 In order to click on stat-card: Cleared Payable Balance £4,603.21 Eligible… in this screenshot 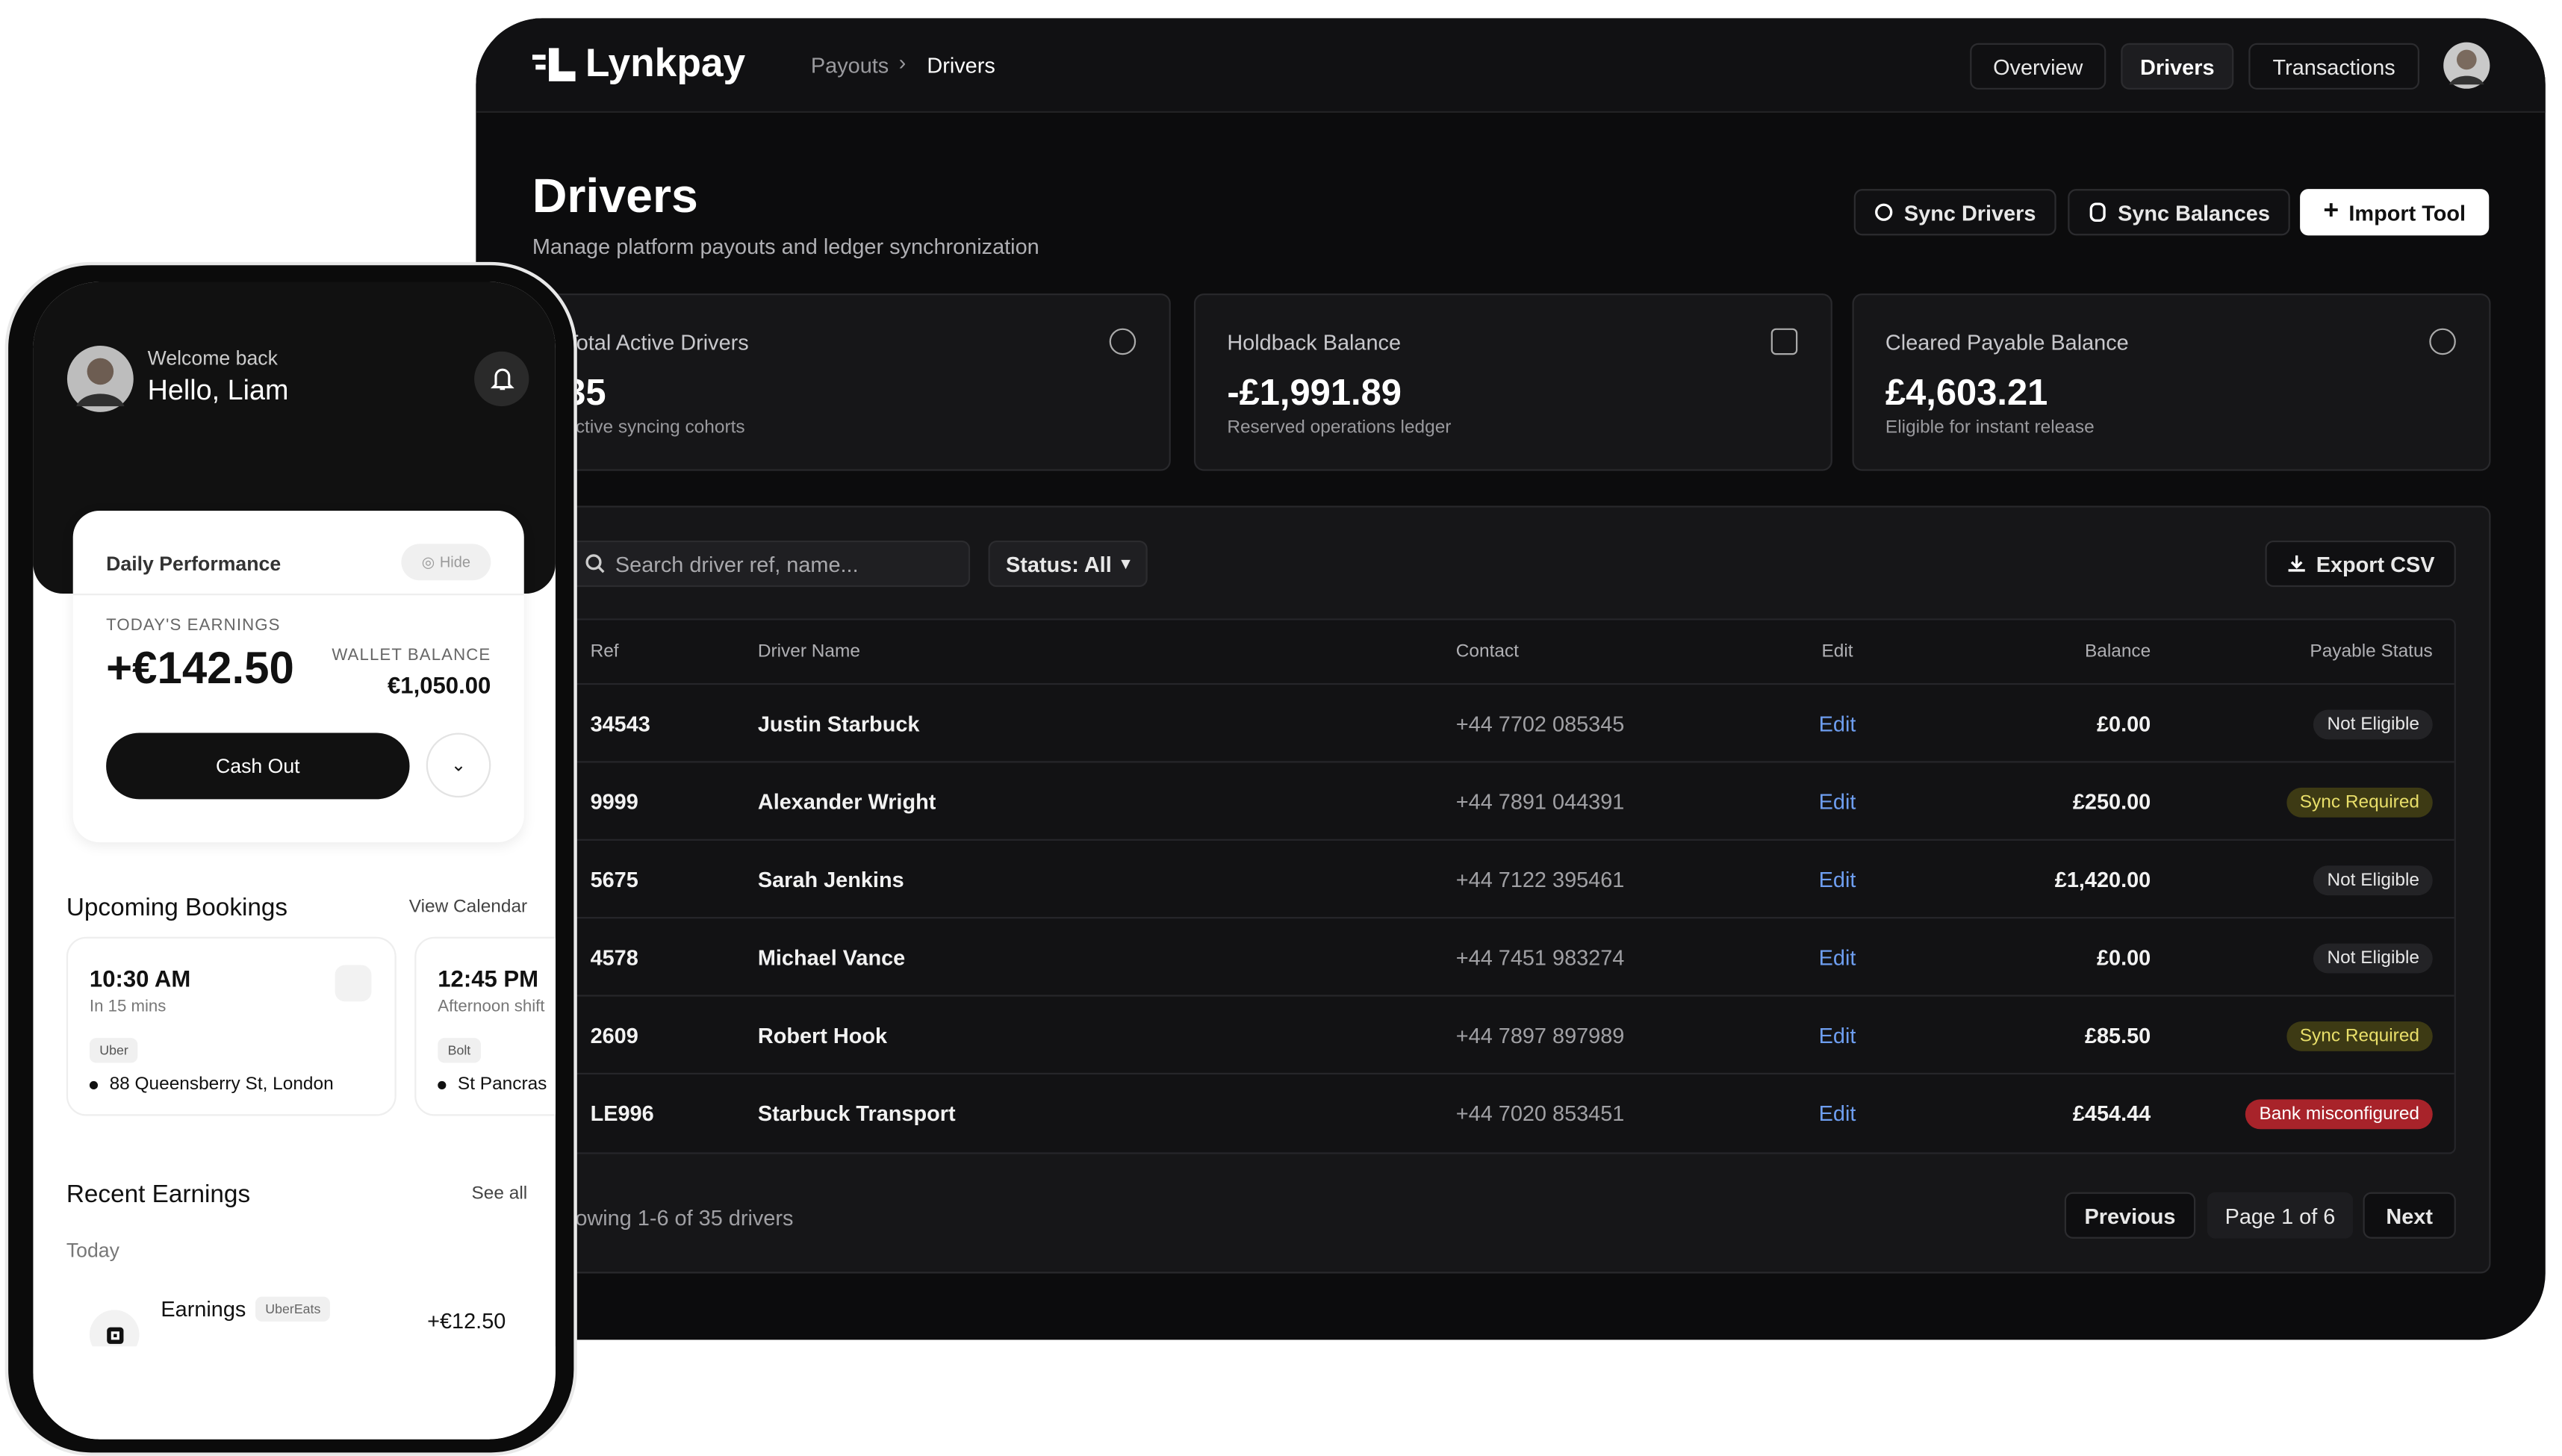, I will do `click(2171, 382)`.